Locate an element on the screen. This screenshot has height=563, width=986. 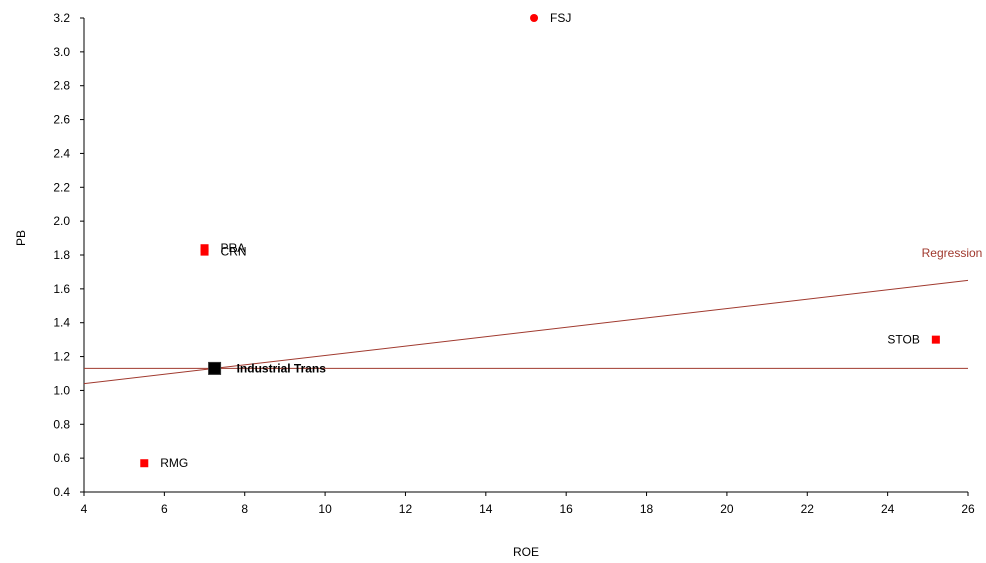
y-tick-label: 0.4 is located at coordinates (61, 492).